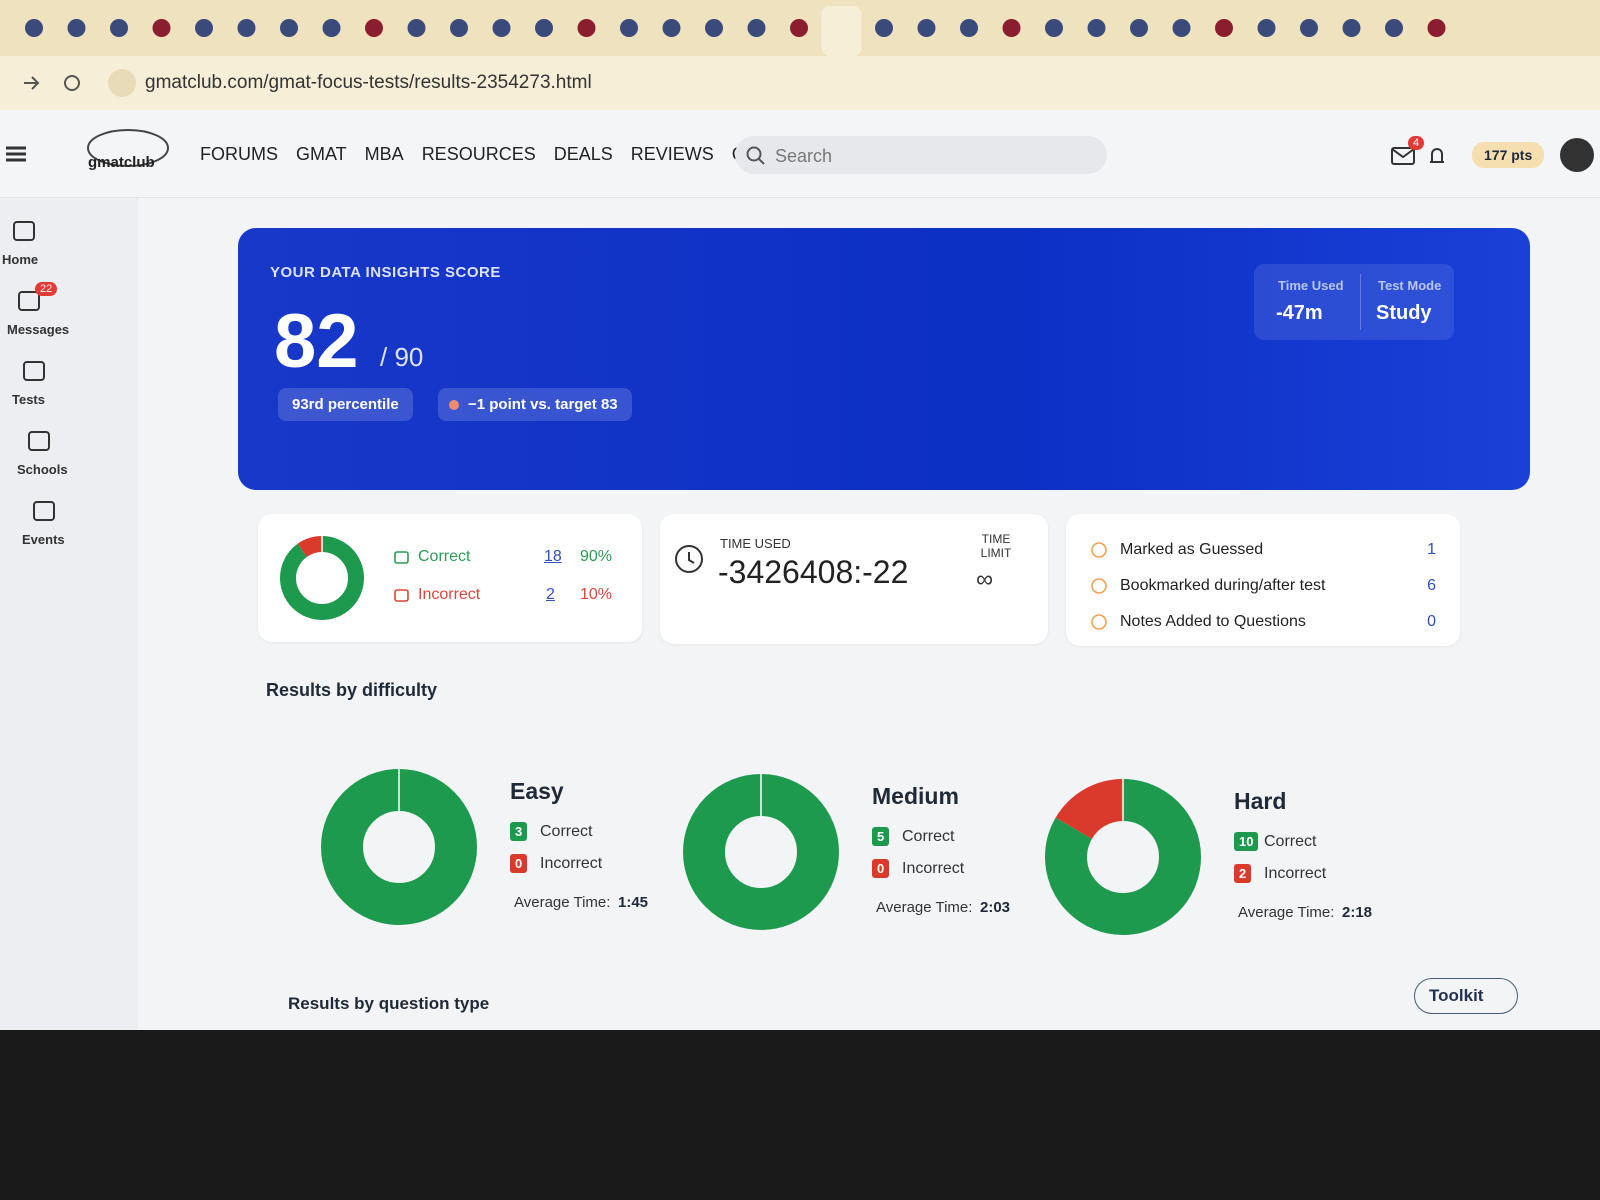  Describe the element at coordinates (38, 329) in the screenshot. I see `sidebar-label: Messages` at that location.